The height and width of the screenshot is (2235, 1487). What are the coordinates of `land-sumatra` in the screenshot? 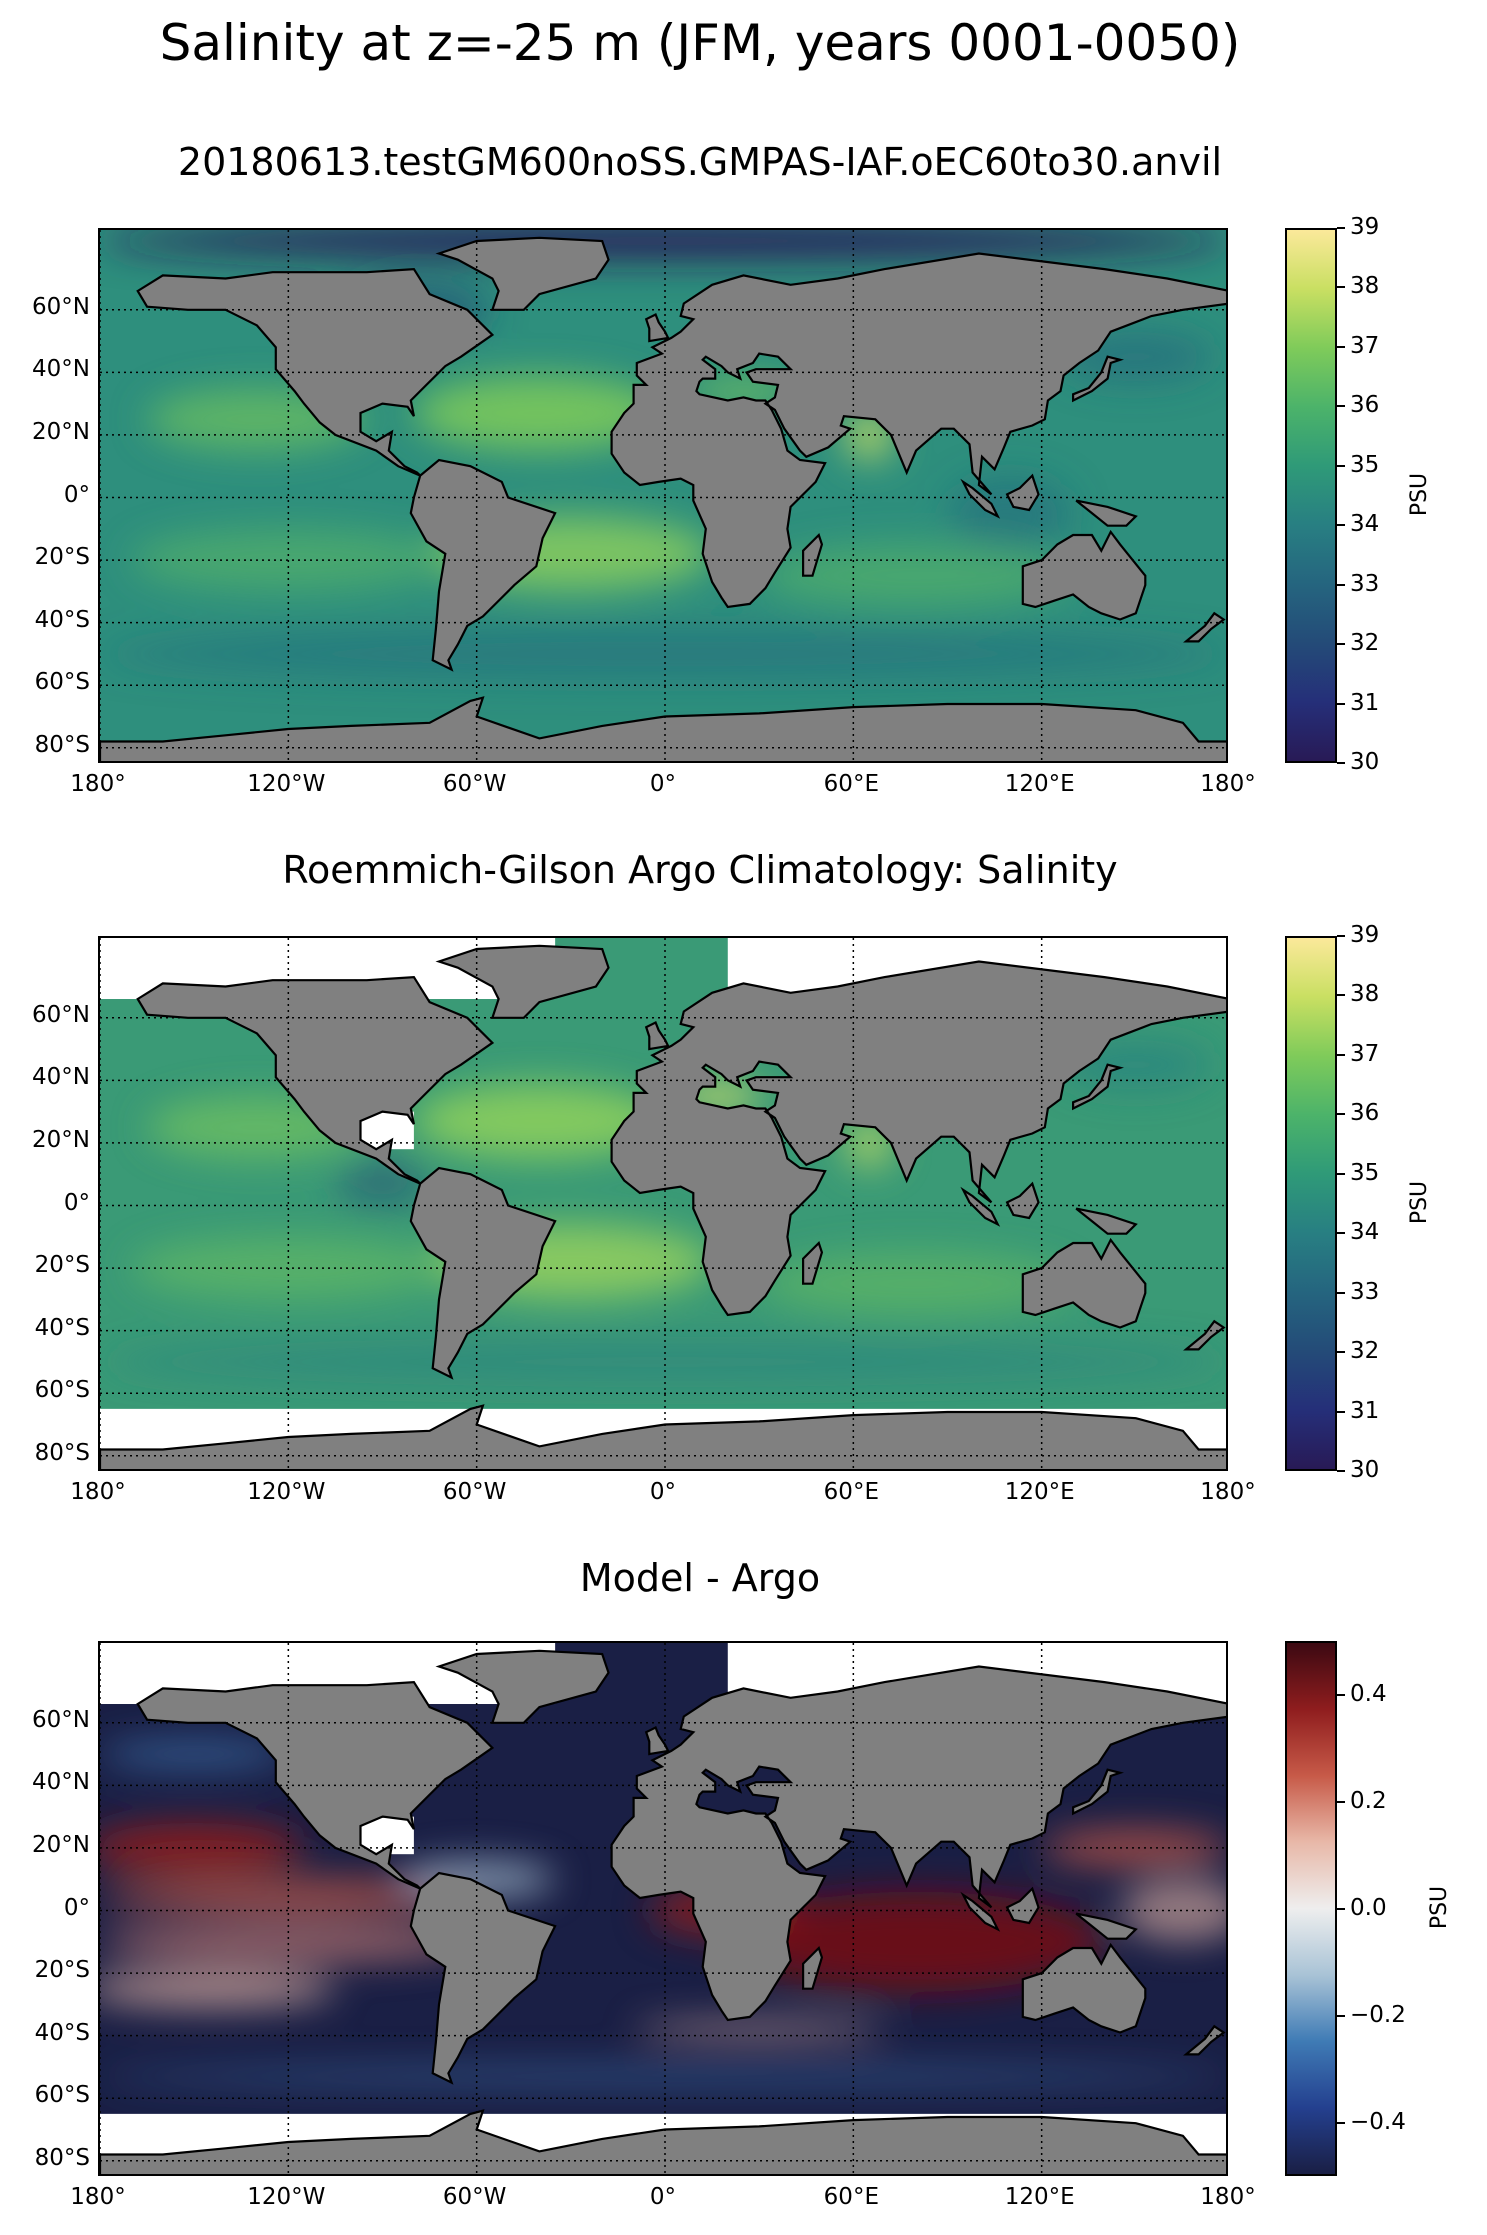 It's located at (980, 498).